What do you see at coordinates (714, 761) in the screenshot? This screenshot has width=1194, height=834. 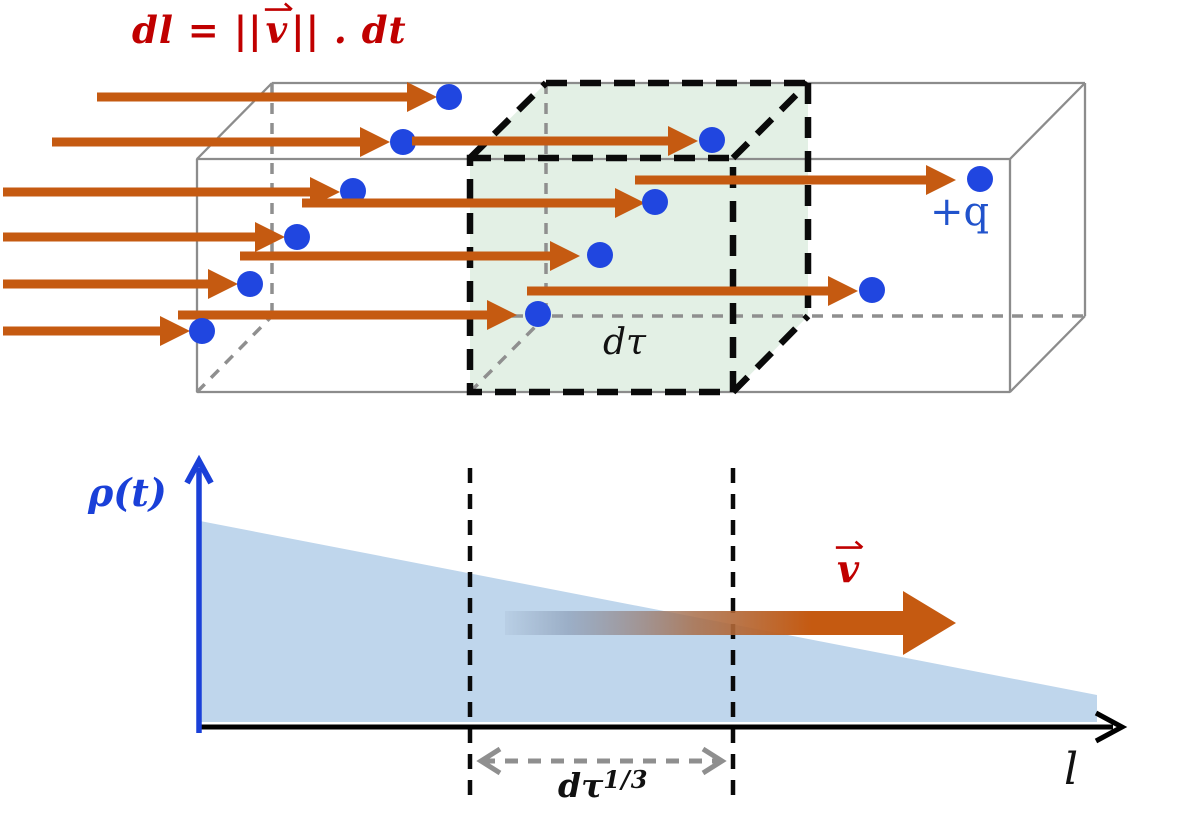 I see `measure-right-arrowhead` at bounding box center [714, 761].